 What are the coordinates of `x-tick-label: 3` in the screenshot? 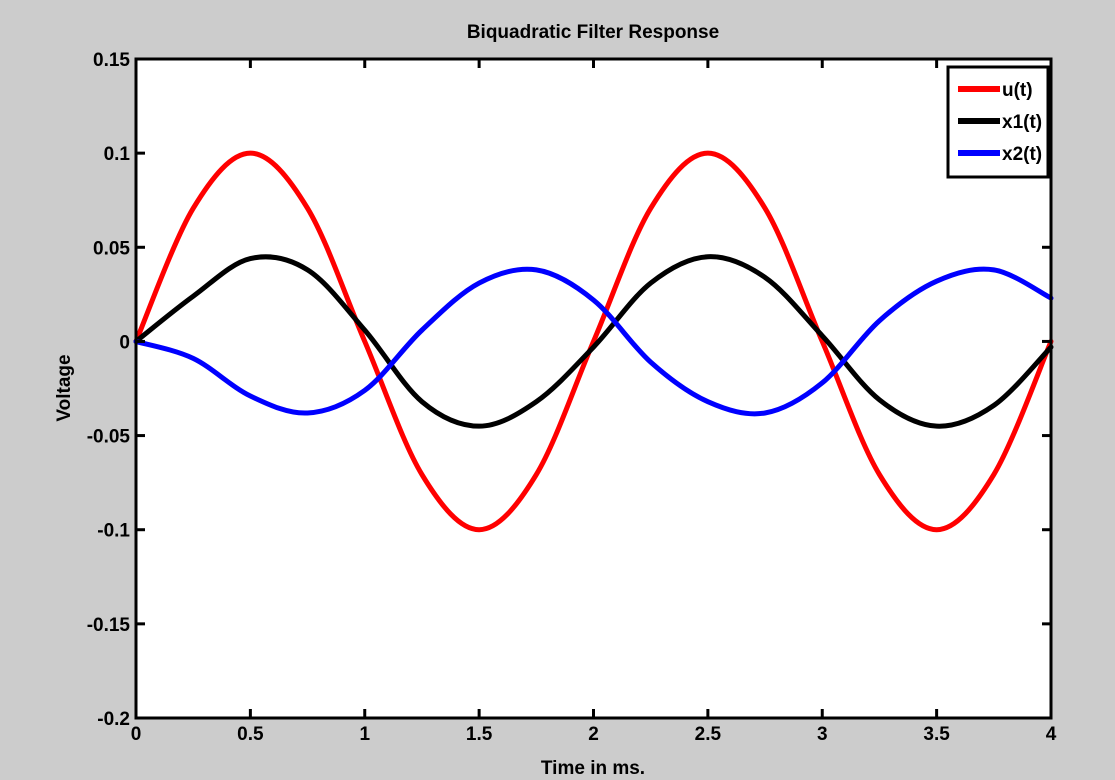 It's located at (822, 734).